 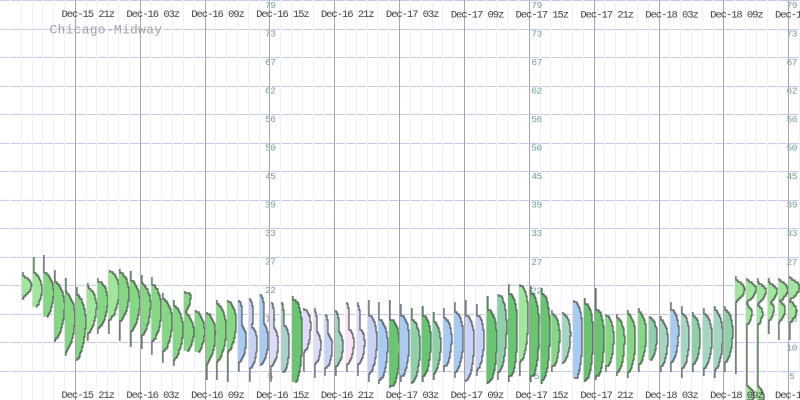 What do you see at coordinates (106, 29) in the screenshot?
I see `svg-text: Chicago-Midway` at bounding box center [106, 29].